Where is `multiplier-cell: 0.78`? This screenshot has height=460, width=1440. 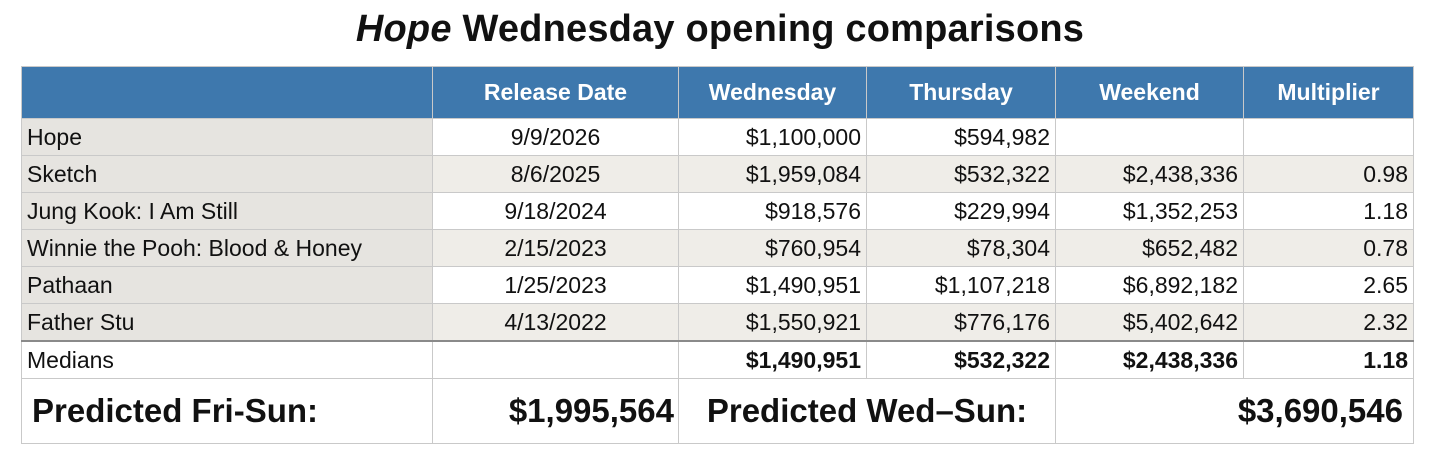
multiplier-cell: 0.78 is located at coordinates (1328, 248).